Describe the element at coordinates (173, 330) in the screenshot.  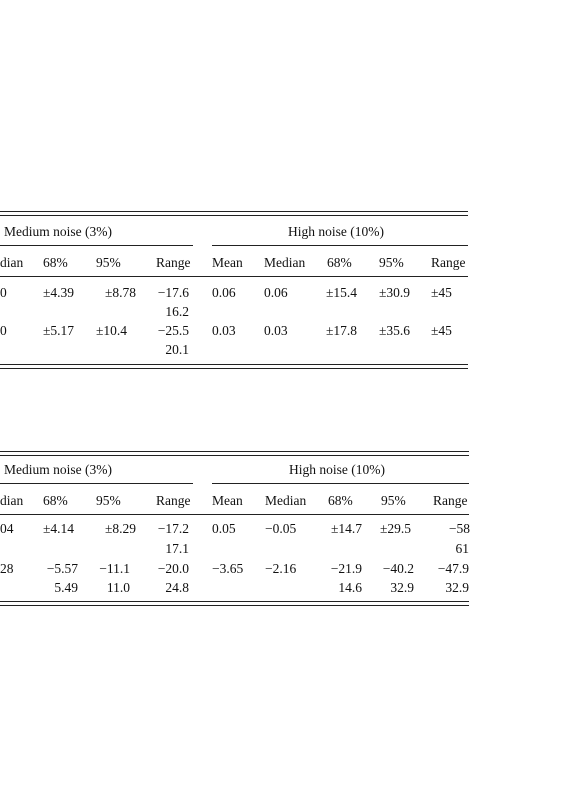
I see `table-cell: −25.5` at that location.